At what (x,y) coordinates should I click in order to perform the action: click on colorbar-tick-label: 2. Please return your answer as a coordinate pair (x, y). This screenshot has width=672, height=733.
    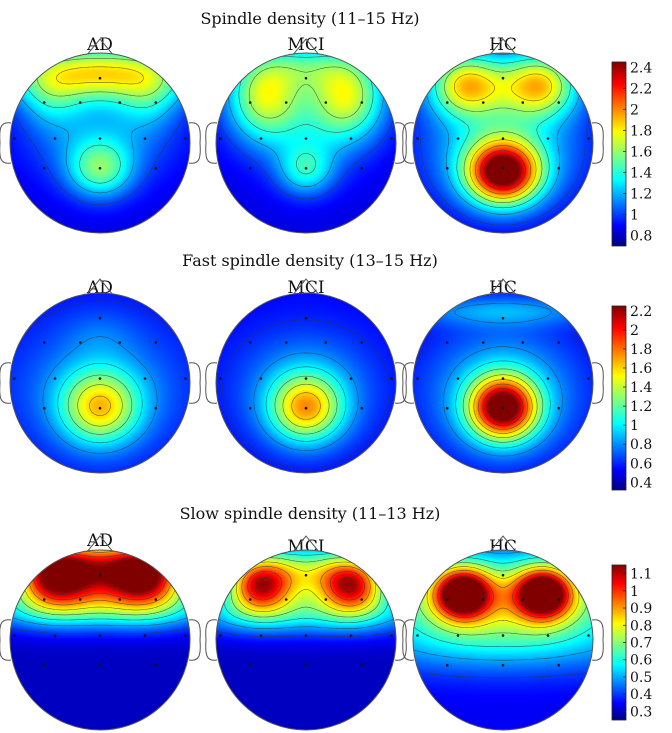
    Looking at the image, I should click on (634, 110).